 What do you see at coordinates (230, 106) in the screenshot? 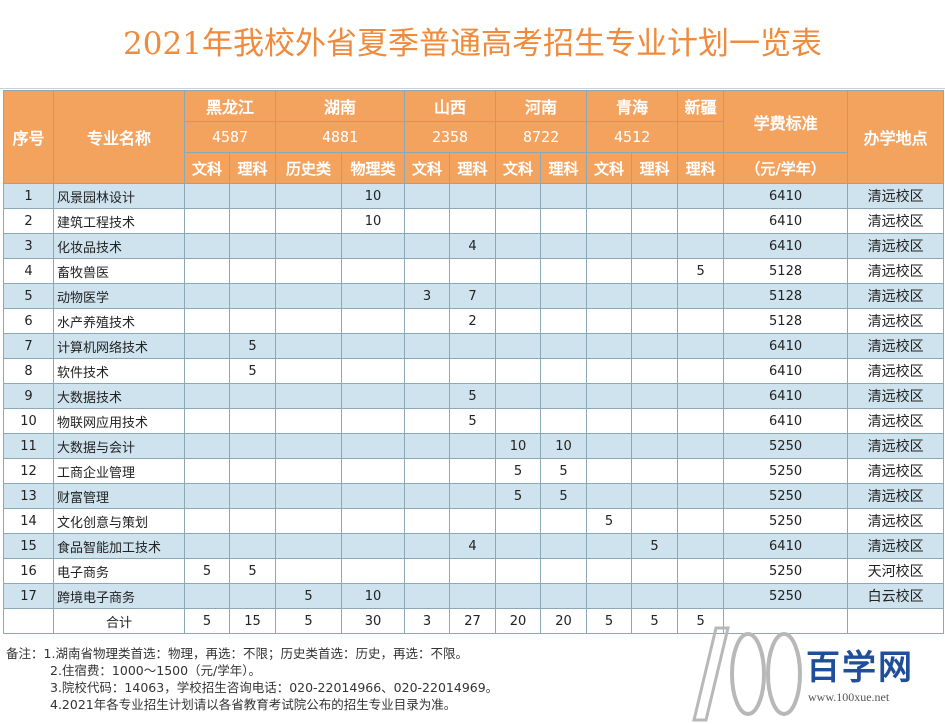
I see `header-province: 黑龙江` at bounding box center [230, 106].